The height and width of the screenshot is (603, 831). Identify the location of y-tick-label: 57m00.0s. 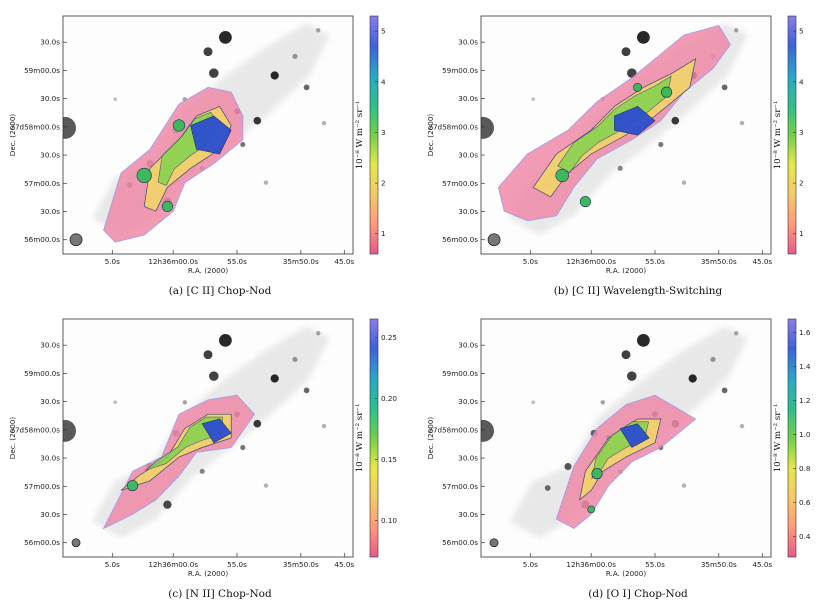
(460, 486).